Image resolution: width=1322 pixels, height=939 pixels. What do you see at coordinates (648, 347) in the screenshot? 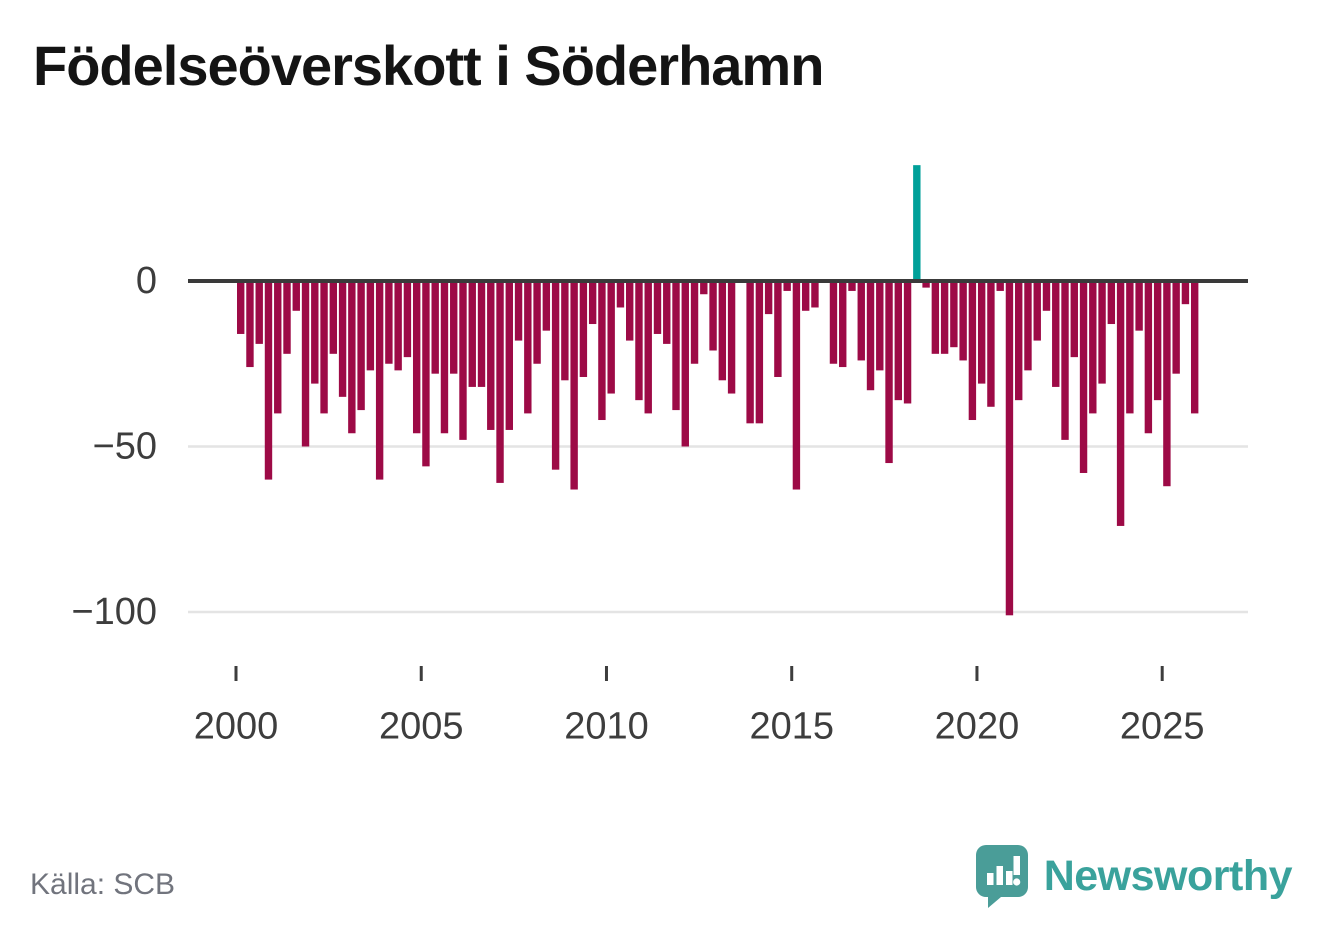
I see `bar-2011Q1` at bounding box center [648, 347].